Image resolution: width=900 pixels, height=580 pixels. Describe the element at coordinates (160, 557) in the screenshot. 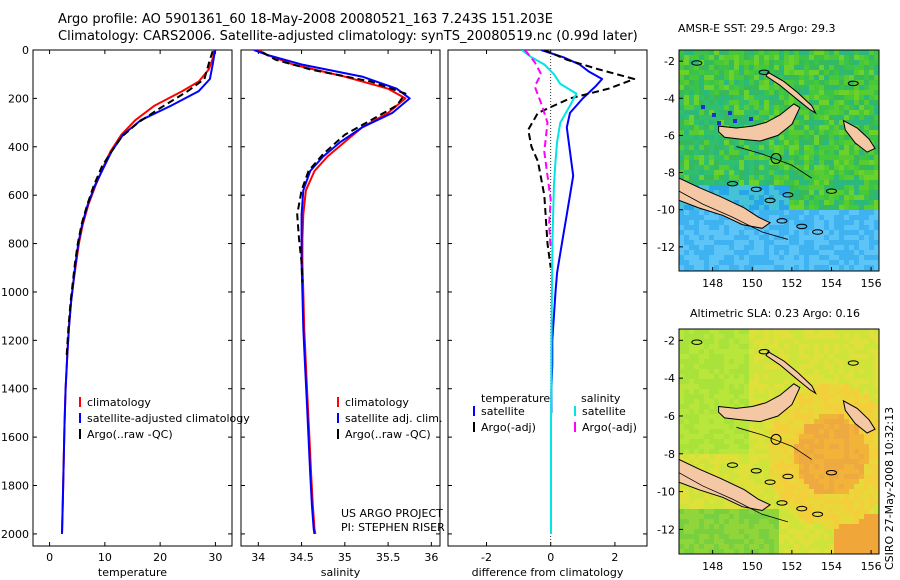

I see `x-tick-label: 20` at that location.